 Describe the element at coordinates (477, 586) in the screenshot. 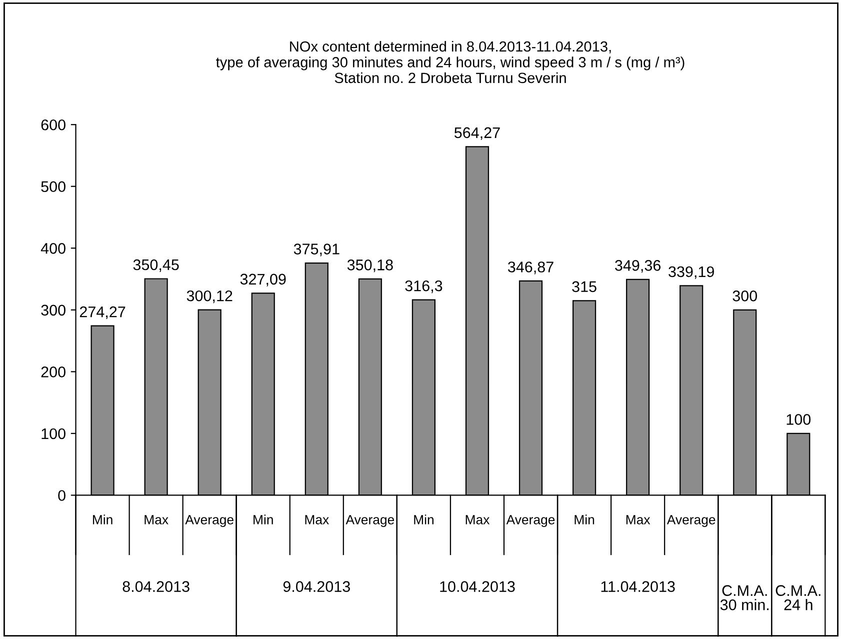

I see `text: 10.04.2013` at that location.